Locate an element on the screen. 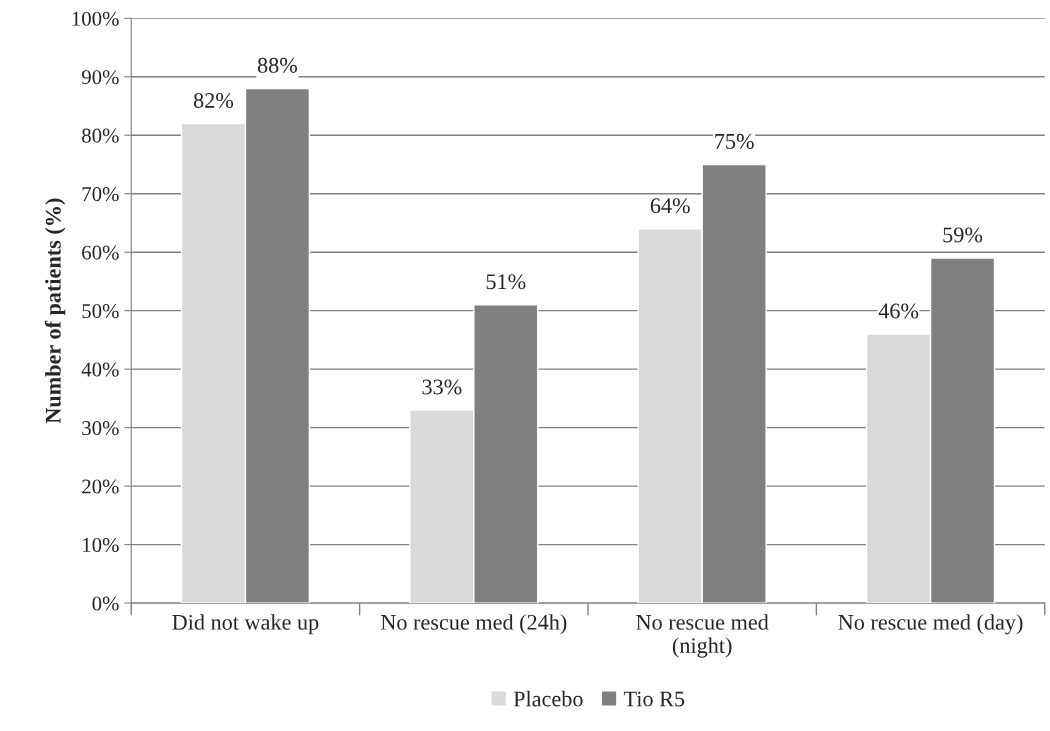  y-tick-label: 40% is located at coordinates (100, 369).